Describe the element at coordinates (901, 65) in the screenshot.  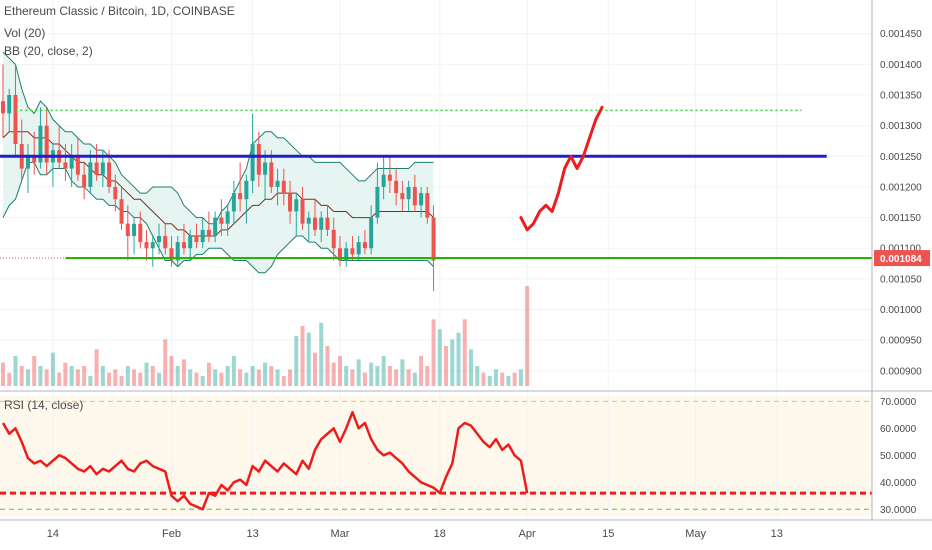
I see `price-tick-label: 0.001400` at that location.